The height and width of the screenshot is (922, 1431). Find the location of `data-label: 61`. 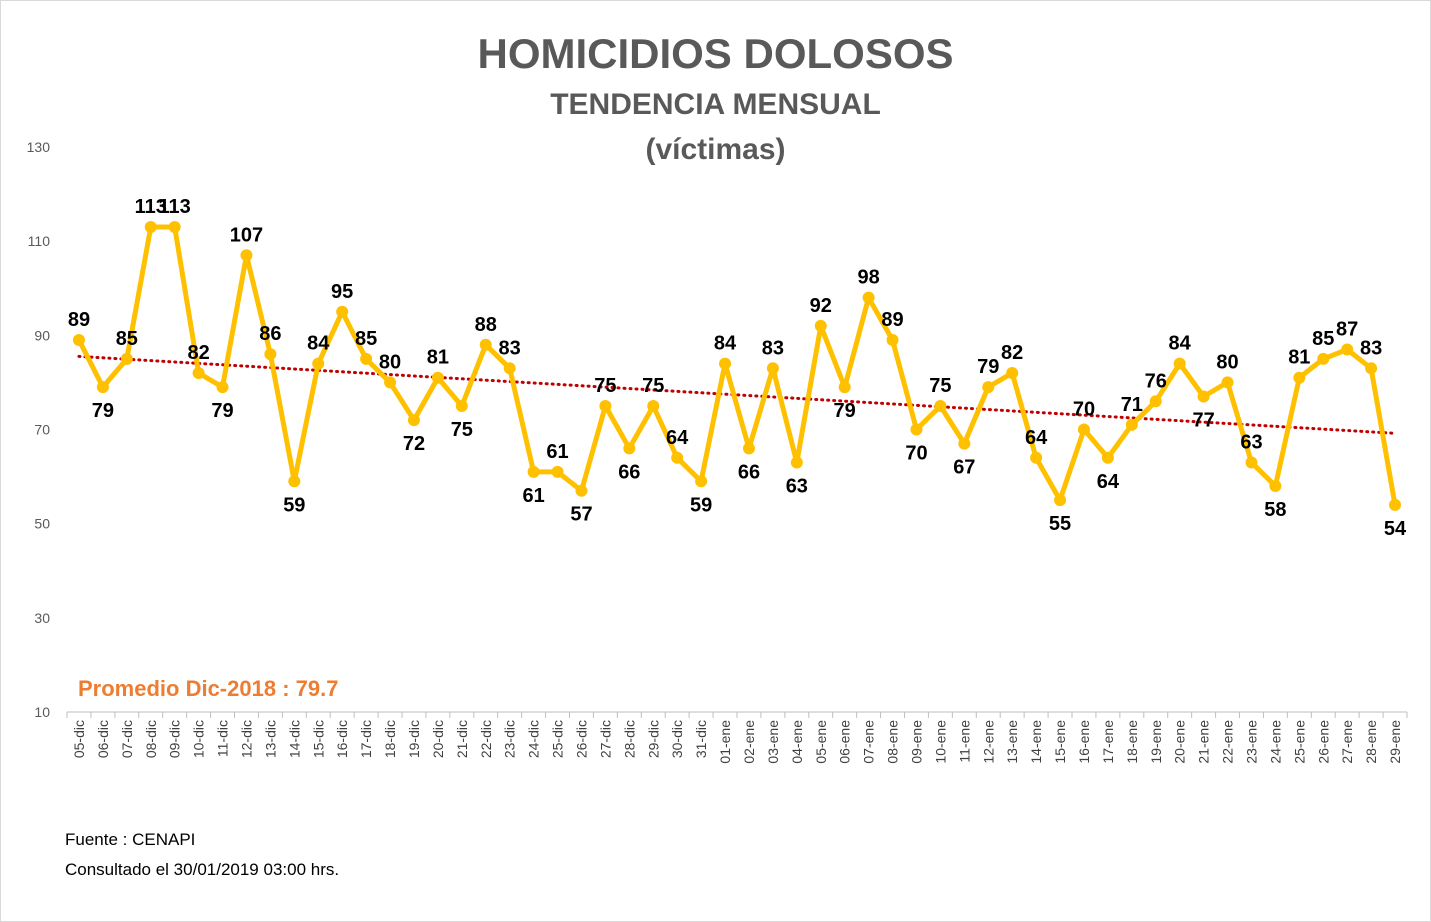

data-label: 61 is located at coordinates (557, 452).